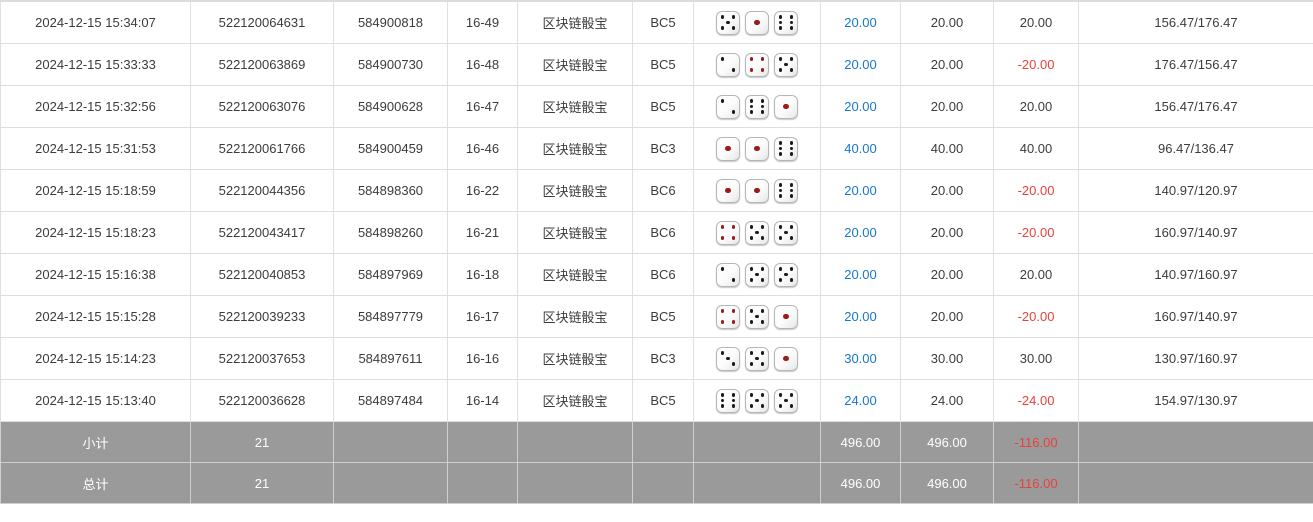 This screenshot has width=1313, height=522. Describe the element at coordinates (860, 148) in the screenshot. I see `cell-bet-amount: 40.00` at that location.